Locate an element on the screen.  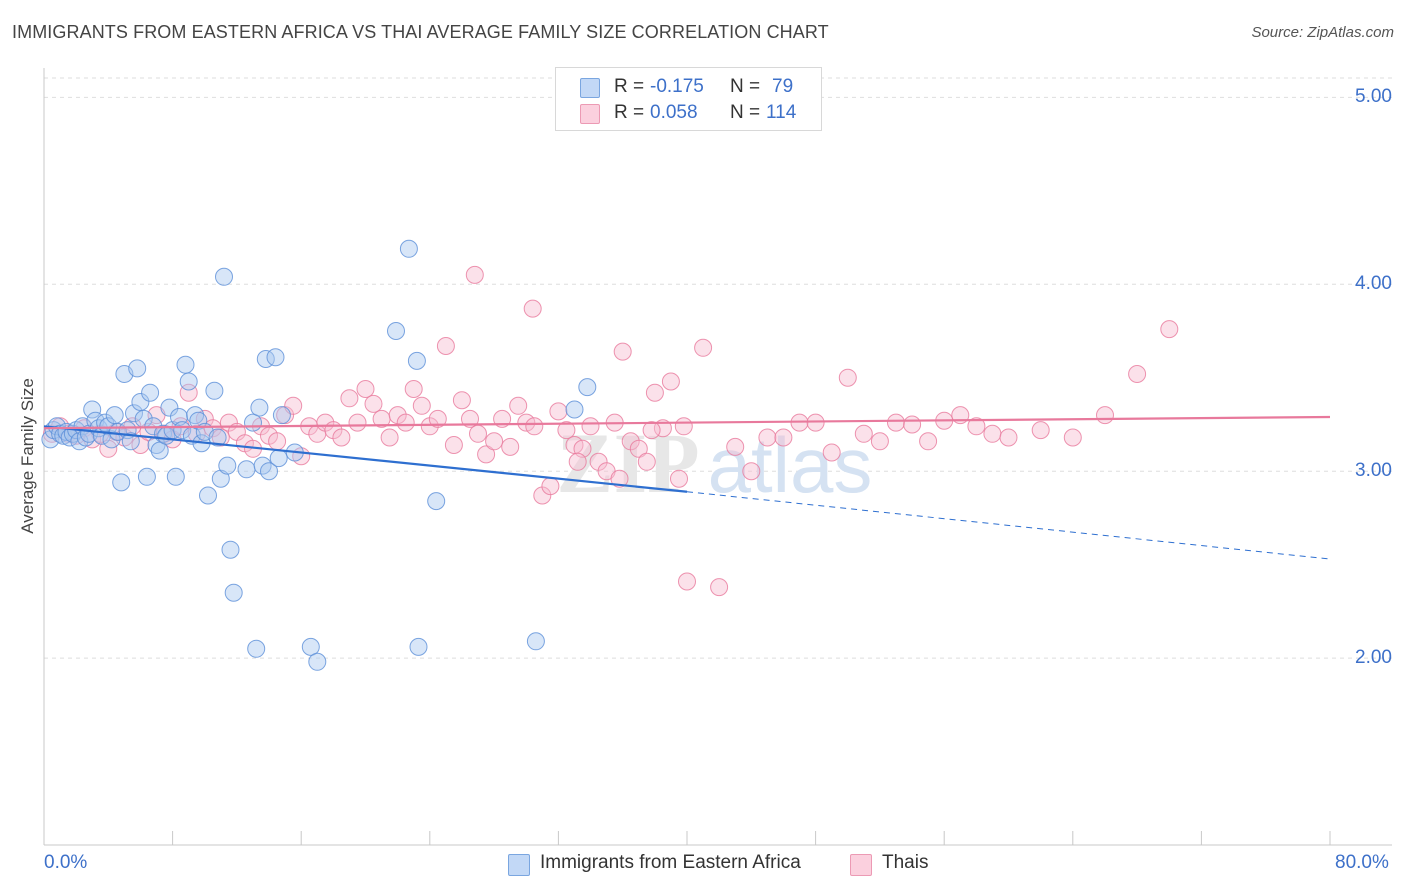
n-value: 114 is located at coordinates (781, 112).